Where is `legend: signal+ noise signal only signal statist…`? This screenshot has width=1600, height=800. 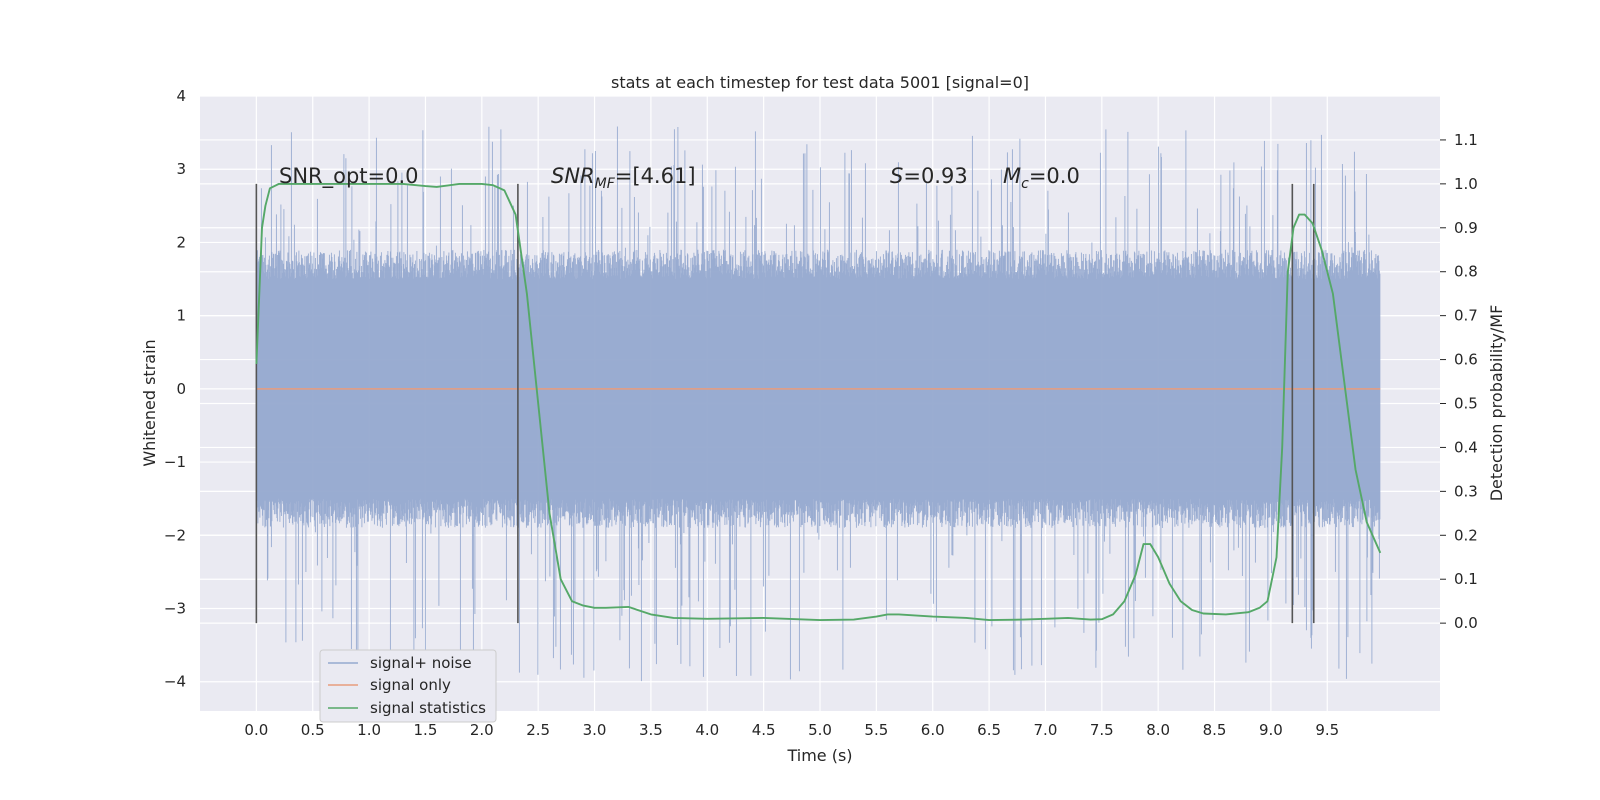
legend: signal+ noise signal only signal statist… is located at coordinates (408, 686).